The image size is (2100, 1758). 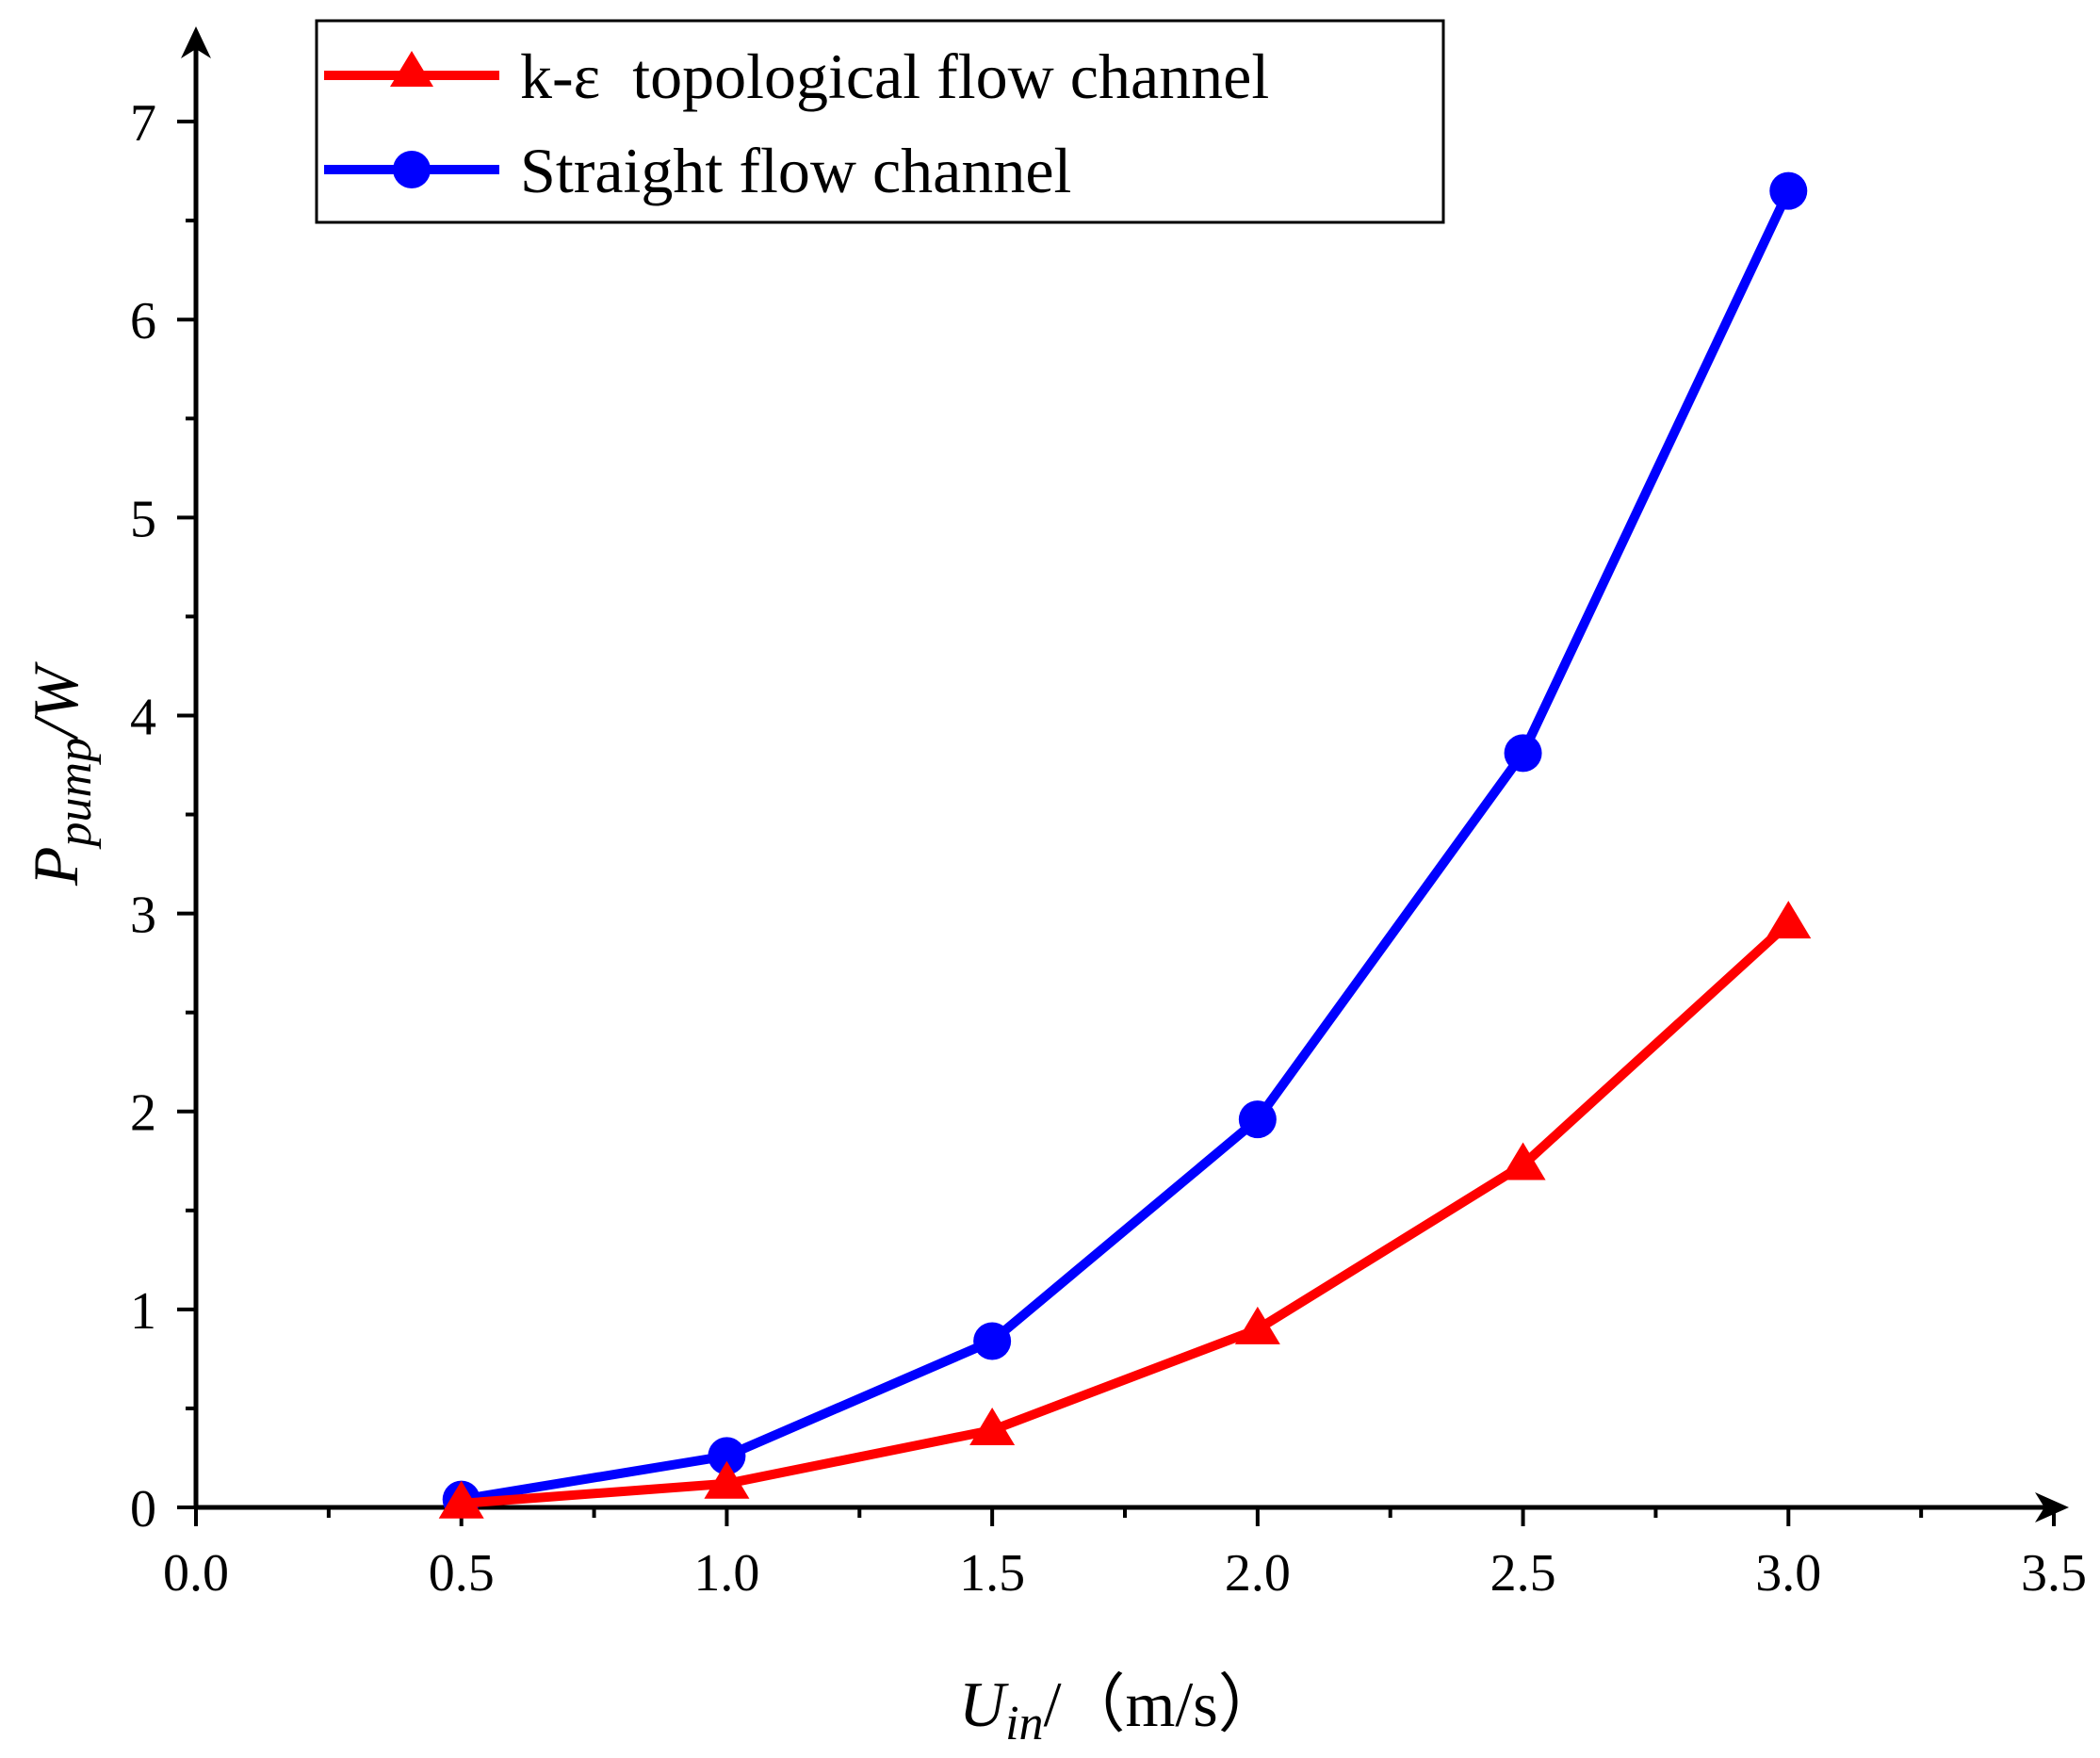 I want to click on y-tick-label: 1, so click(x=143, y=1311).